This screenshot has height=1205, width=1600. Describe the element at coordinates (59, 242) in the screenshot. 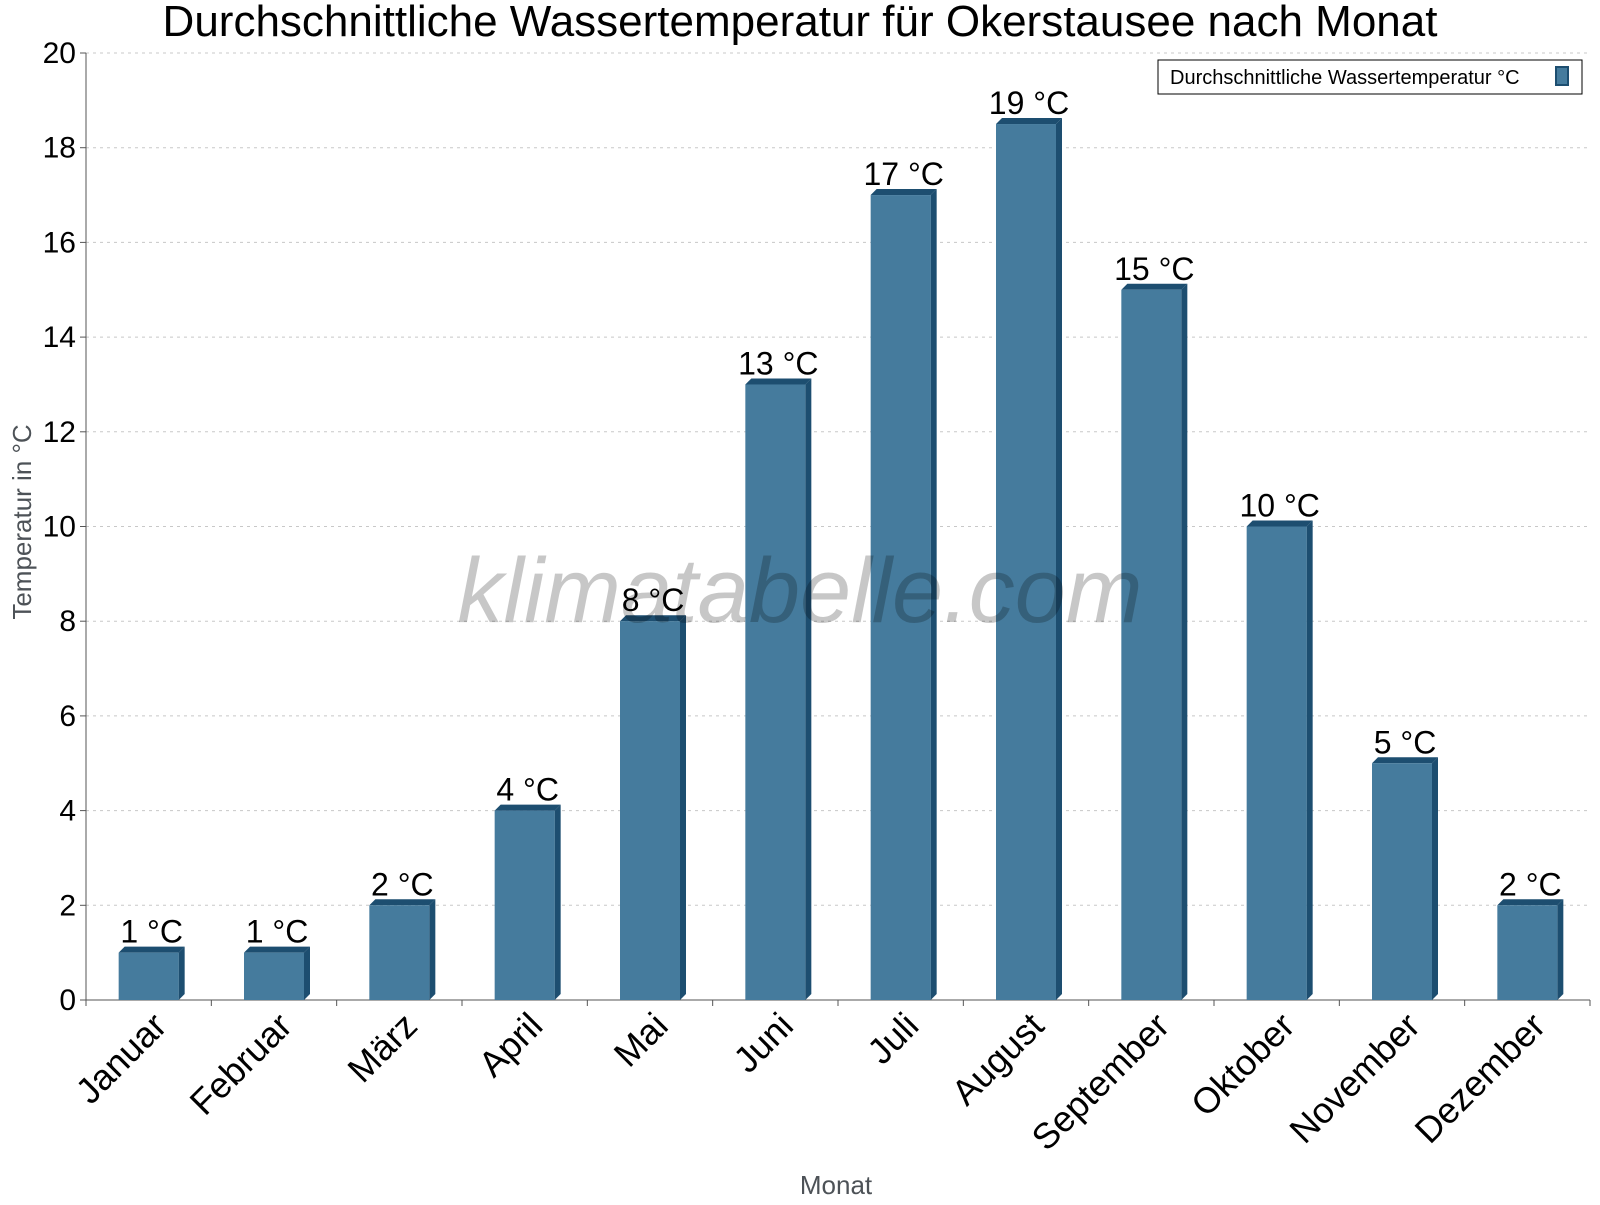

I see `y-tick-label: 16` at that location.